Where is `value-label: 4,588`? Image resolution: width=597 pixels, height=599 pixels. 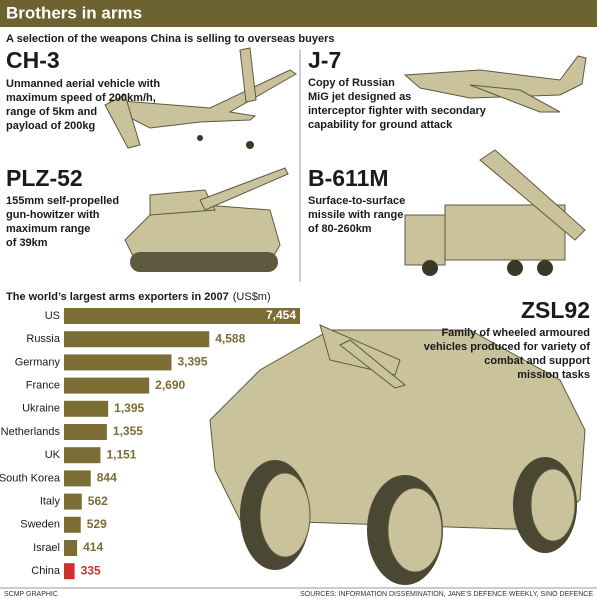
value-label: 4,588 is located at coordinates (230, 338).